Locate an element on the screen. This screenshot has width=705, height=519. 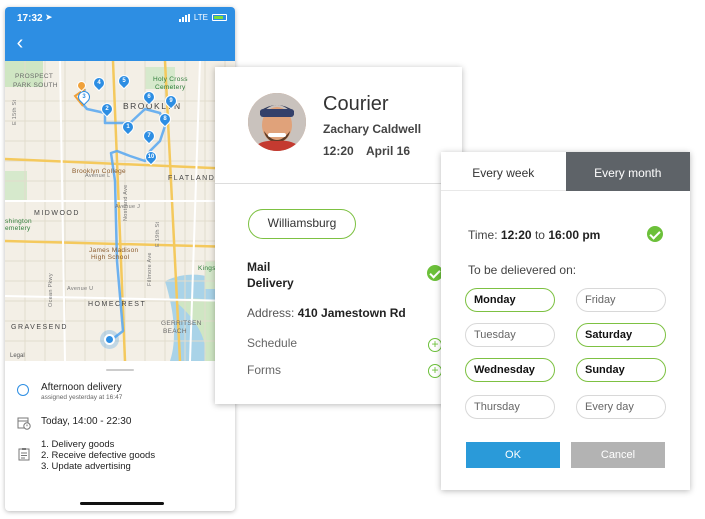
map-label-brooklyn: BROOKLYN is located at coordinates (152, 106).